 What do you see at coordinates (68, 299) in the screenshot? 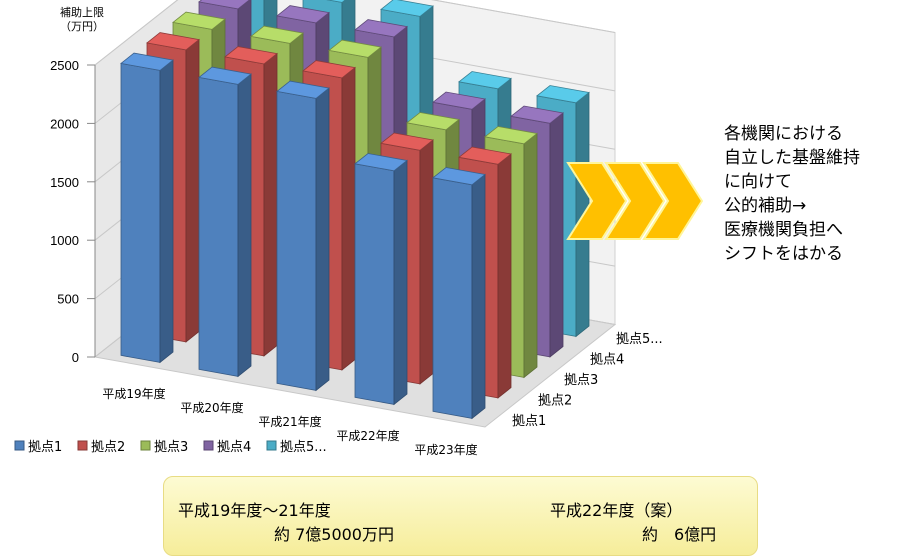
I see `y-tick-label: 500` at bounding box center [68, 299].